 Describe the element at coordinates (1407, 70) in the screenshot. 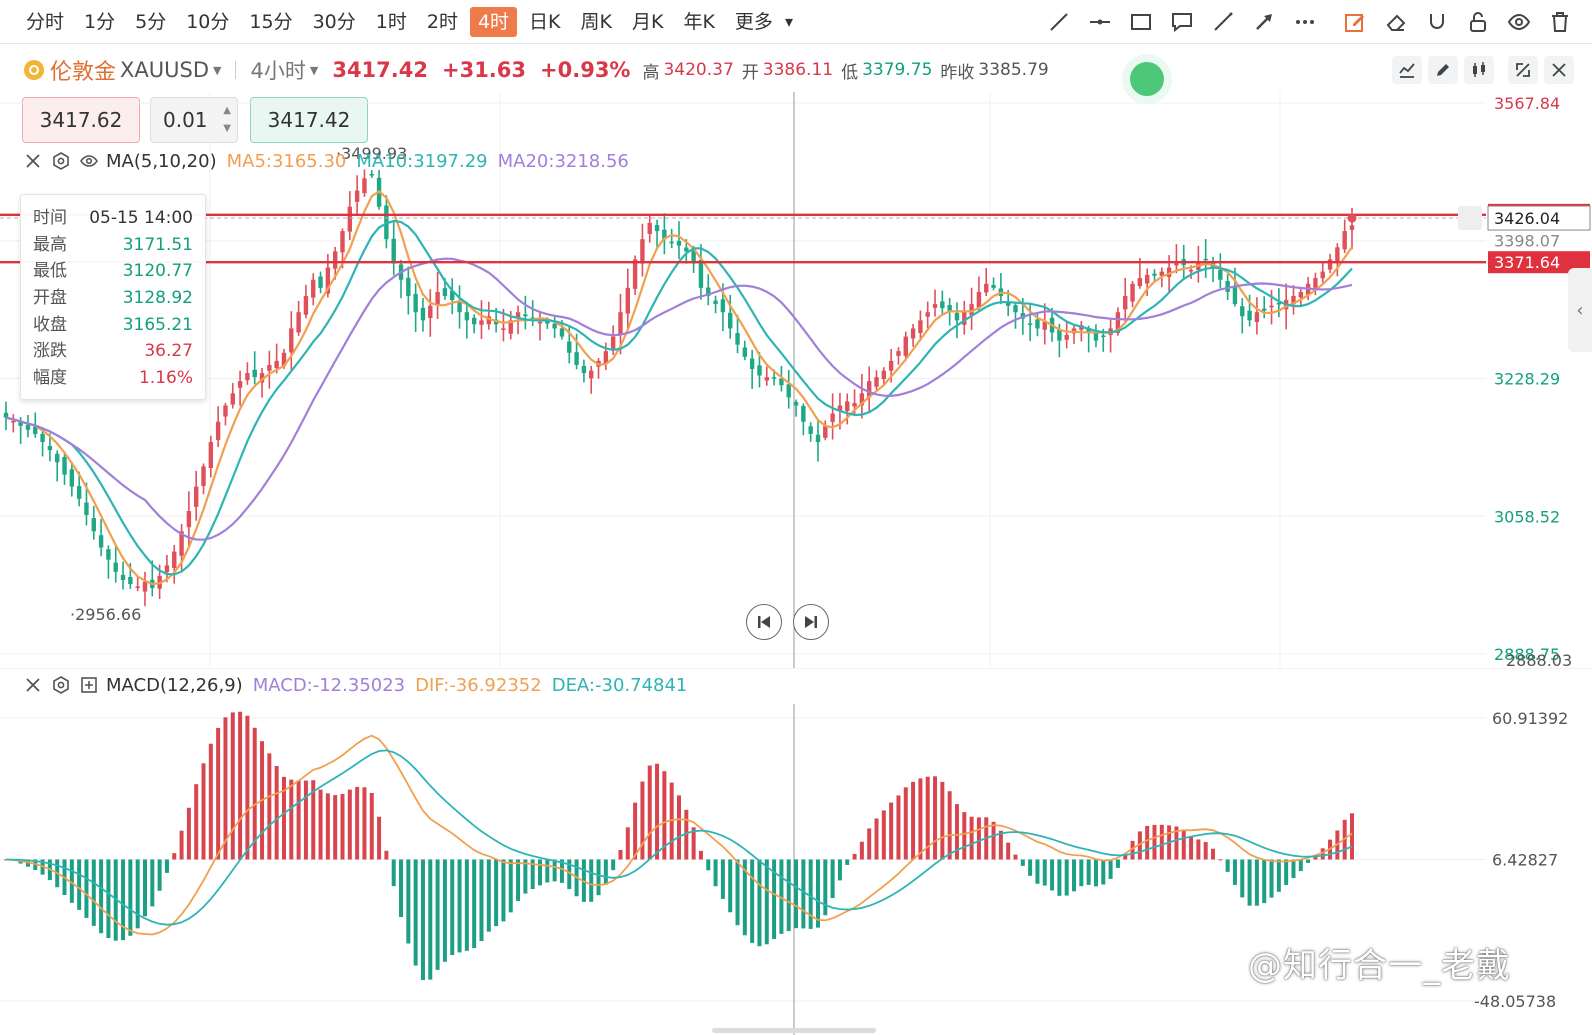

I see `indicator-icon` at that location.